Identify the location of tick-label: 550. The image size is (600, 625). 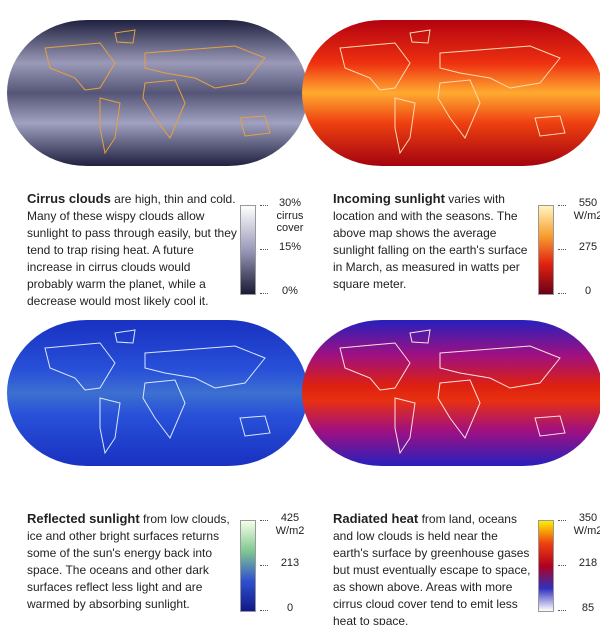
(588, 203).